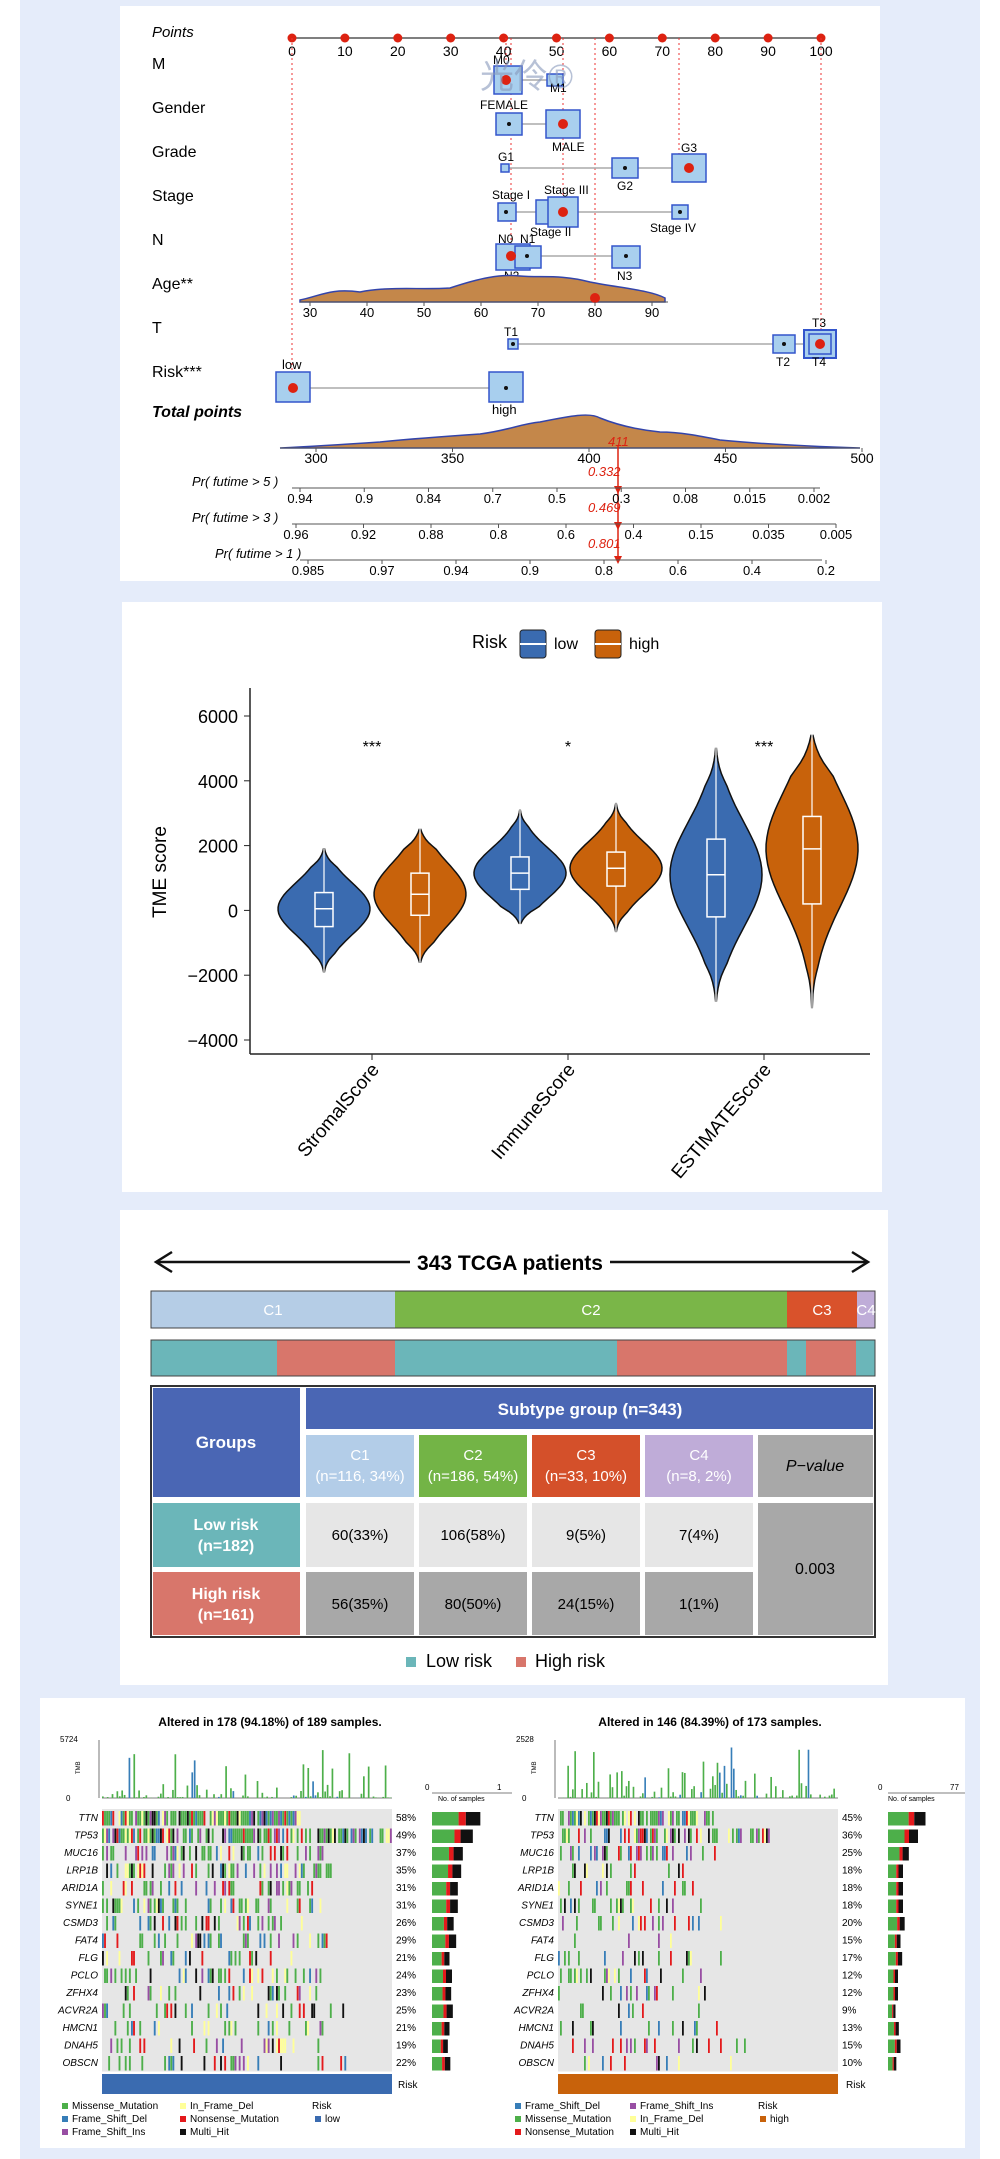 Image resolution: width=1000 pixels, height=2159 pixels. What do you see at coordinates (726, 458) in the screenshot?
I see `total-tick-label: 450` at bounding box center [726, 458].